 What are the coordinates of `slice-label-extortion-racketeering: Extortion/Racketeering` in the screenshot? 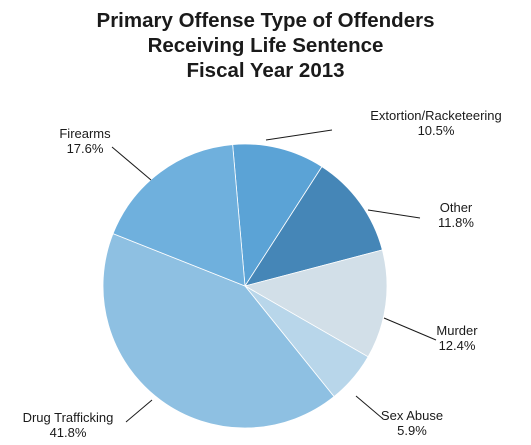 It's located at (436, 115).